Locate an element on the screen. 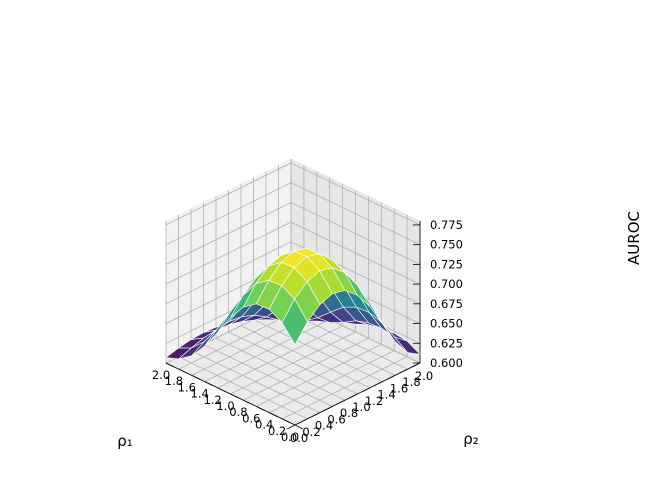  y-tick-label: 0.2 is located at coordinates (311, 432).